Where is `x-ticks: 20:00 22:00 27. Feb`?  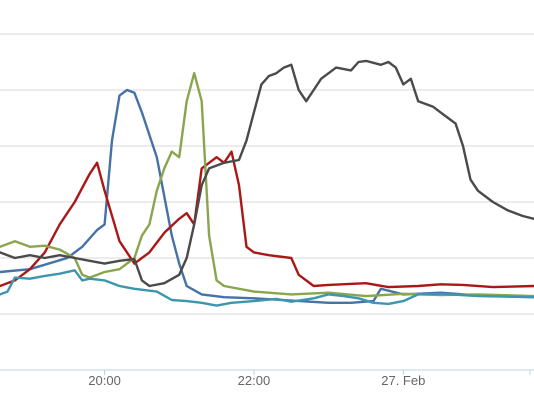
x-ticks: 20:00 22:00 27. Feb is located at coordinates (309, 379).